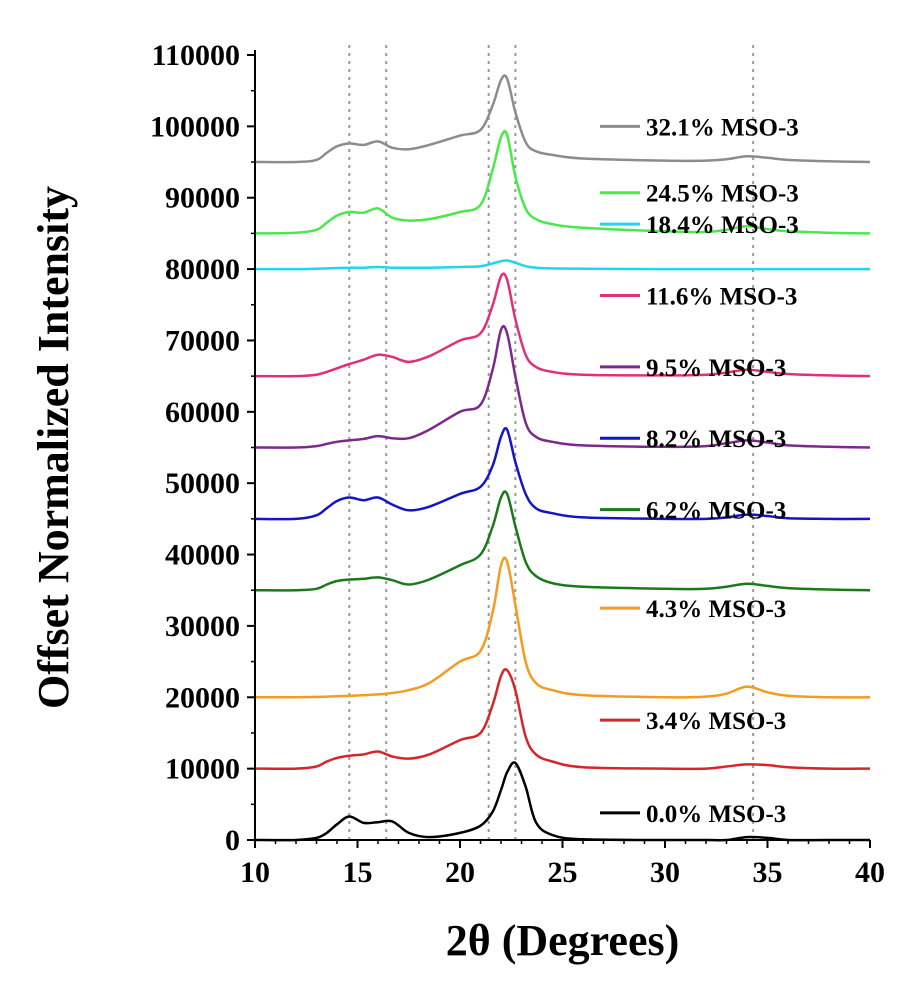  I want to click on y-tick-label: 30000, so click(202, 626).